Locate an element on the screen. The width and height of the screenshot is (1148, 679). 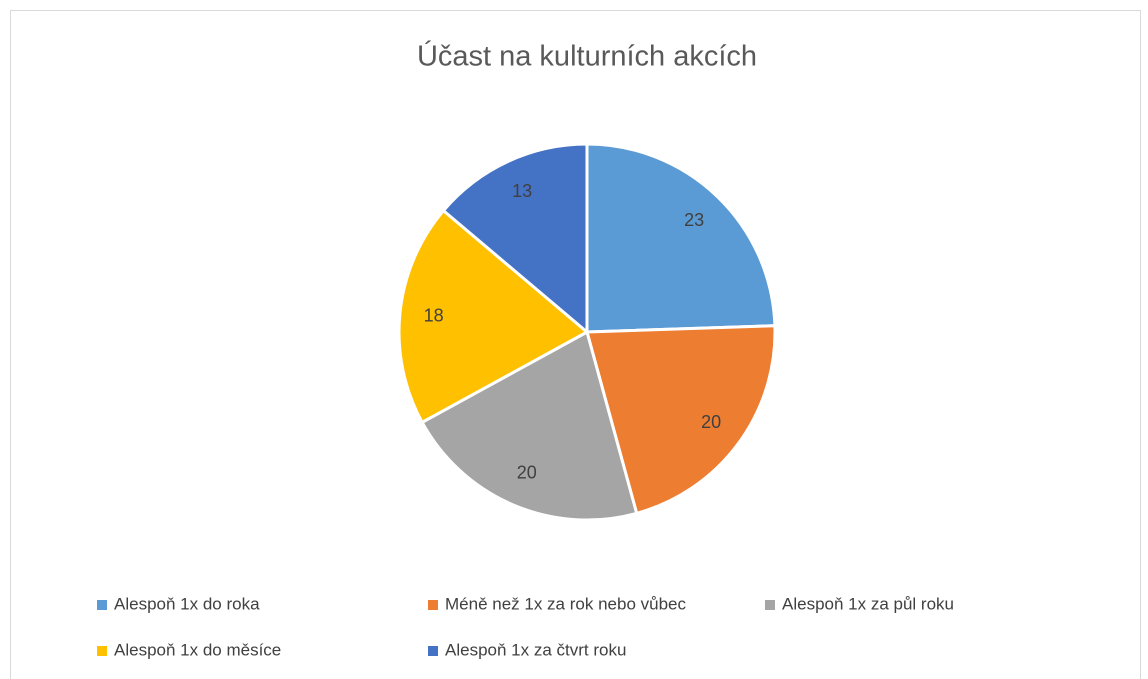
legend-label: Alespoň 1x za půl roku is located at coordinates (868, 603).